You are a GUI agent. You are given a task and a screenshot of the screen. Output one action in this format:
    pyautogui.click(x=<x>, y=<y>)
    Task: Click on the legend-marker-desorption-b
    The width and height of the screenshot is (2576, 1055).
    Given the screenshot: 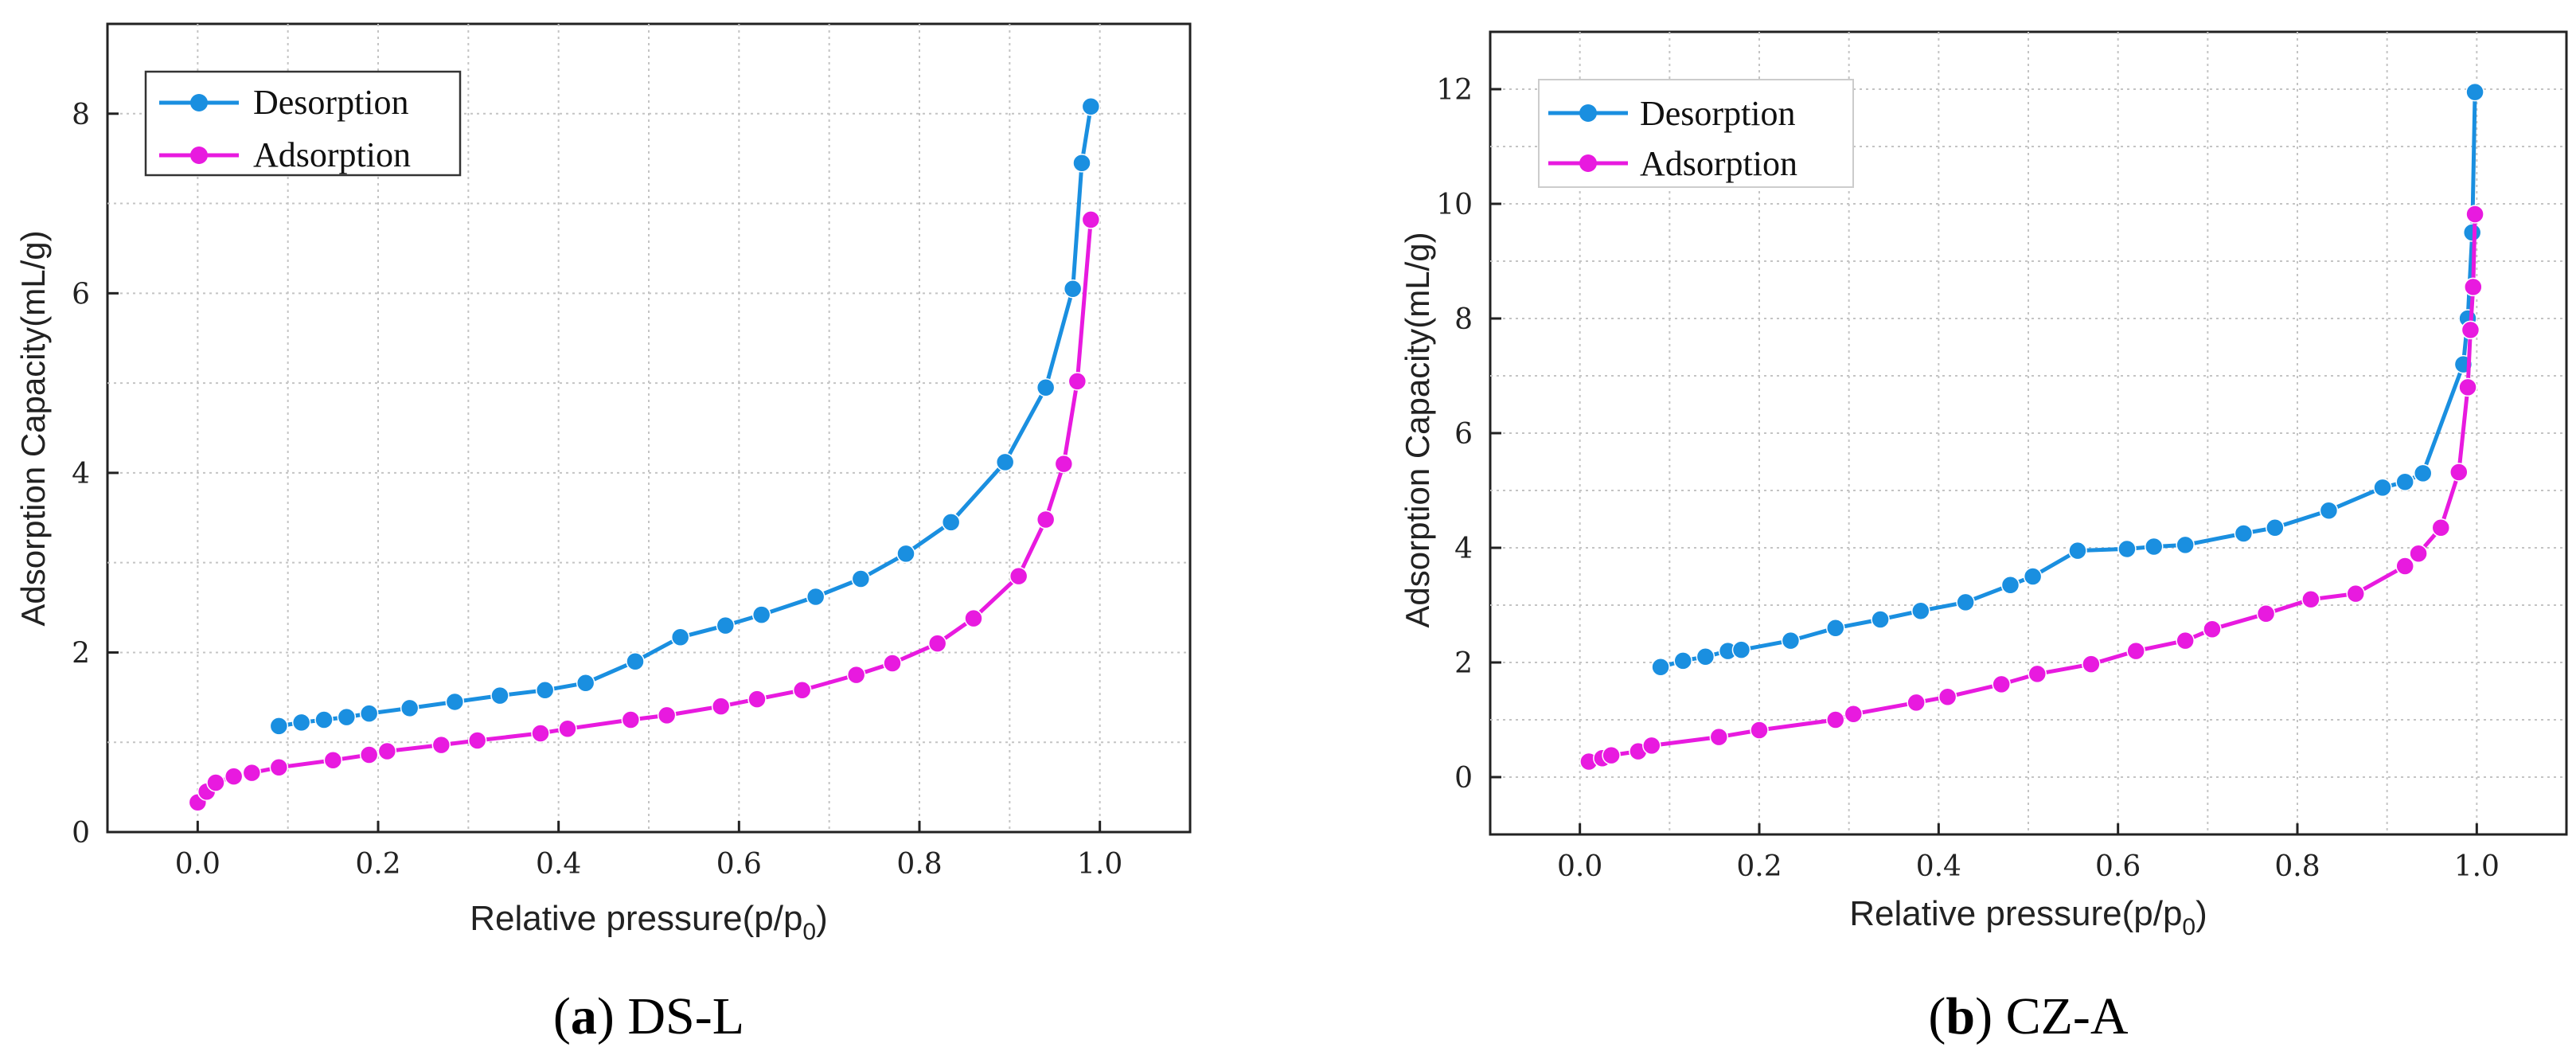 What is the action you would take?
    pyautogui.click(x=1588, y=113)
    